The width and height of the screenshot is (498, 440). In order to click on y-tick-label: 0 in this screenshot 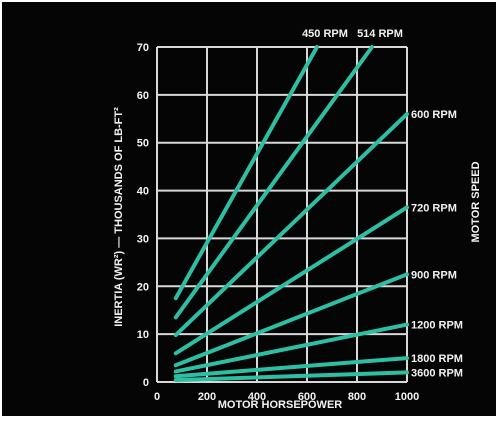, I will do `click(146, 383)`.